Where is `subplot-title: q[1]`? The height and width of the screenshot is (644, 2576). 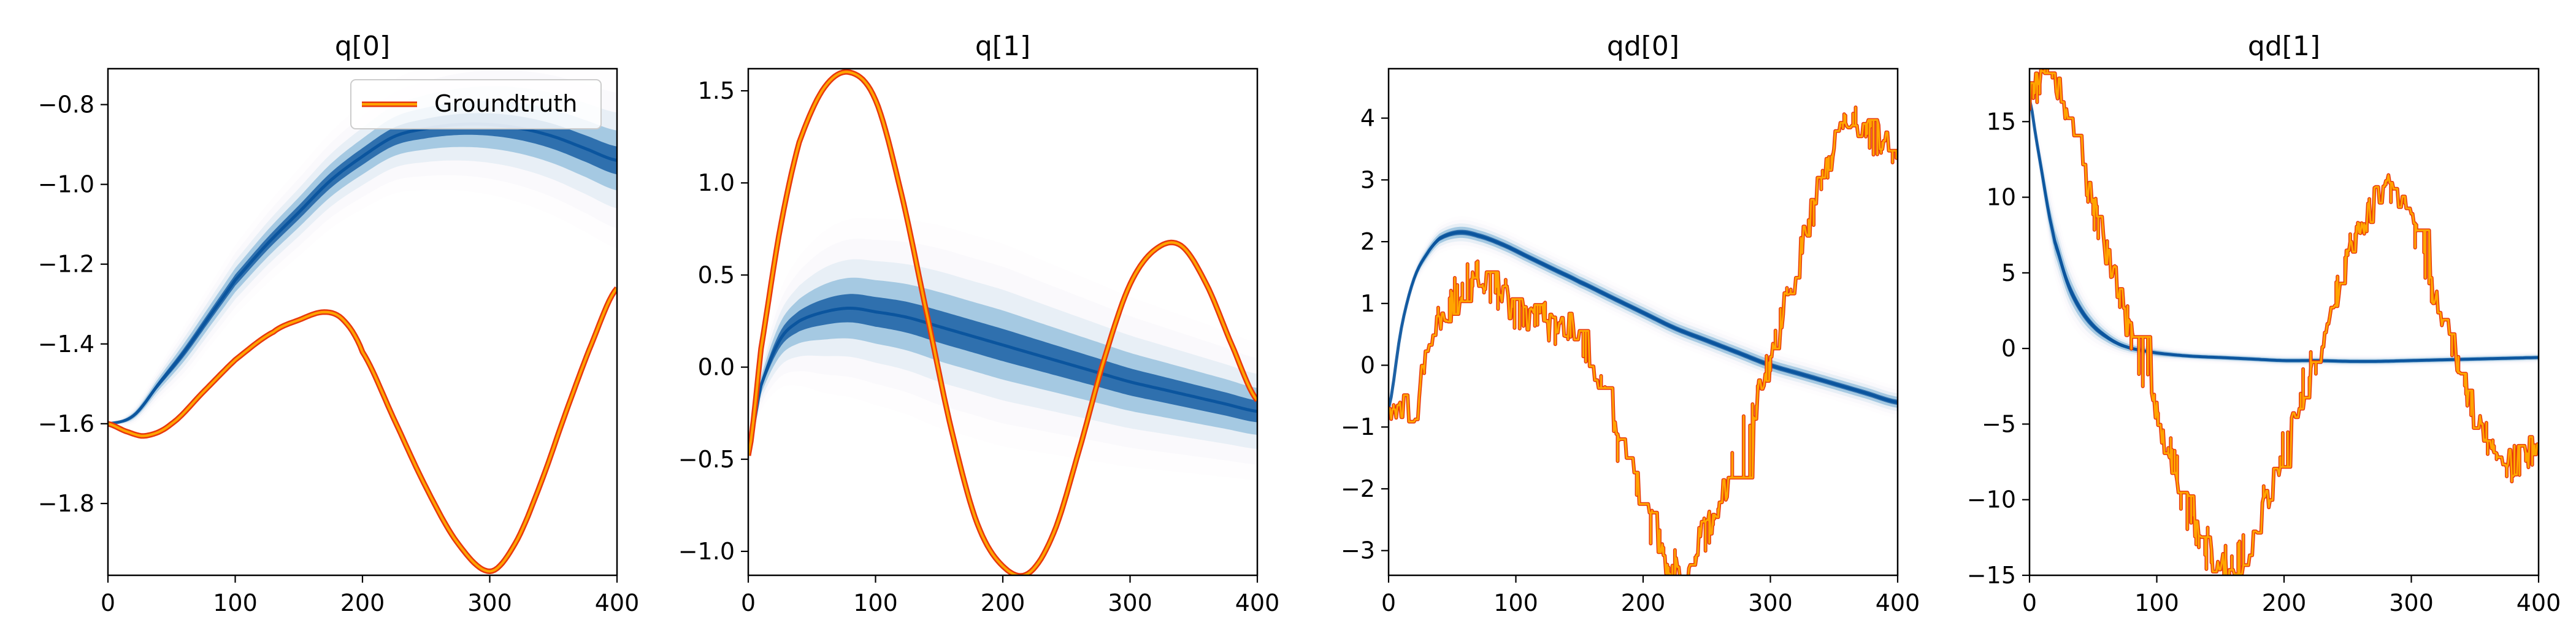 subplot-title: q[1] is located at coordinates (1002, 46).